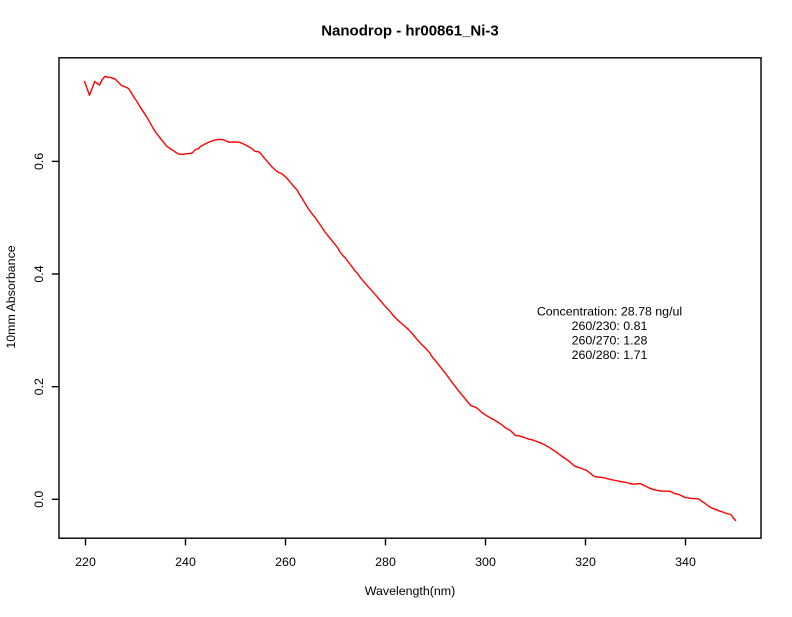  I want to click on svg-text: 0.0, so click(39, 499).